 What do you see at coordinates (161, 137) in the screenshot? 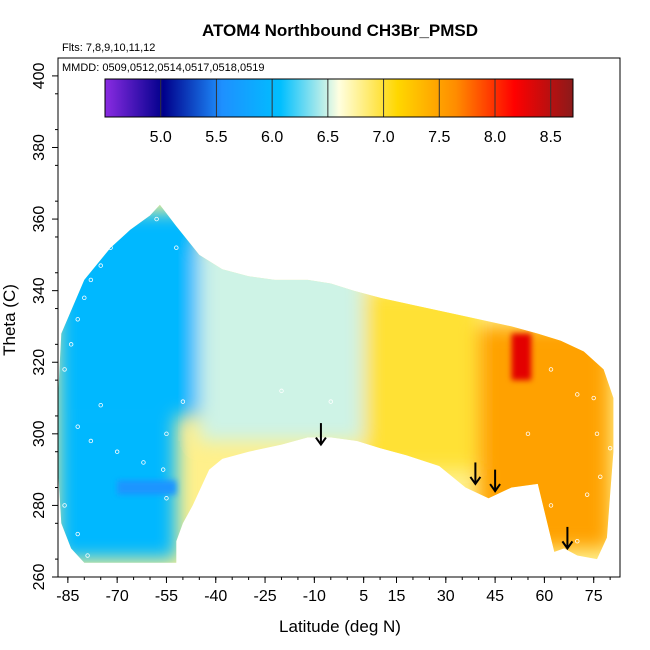
I see `colorbar-tick-label: 5.0` at bounding box center [161, 137].